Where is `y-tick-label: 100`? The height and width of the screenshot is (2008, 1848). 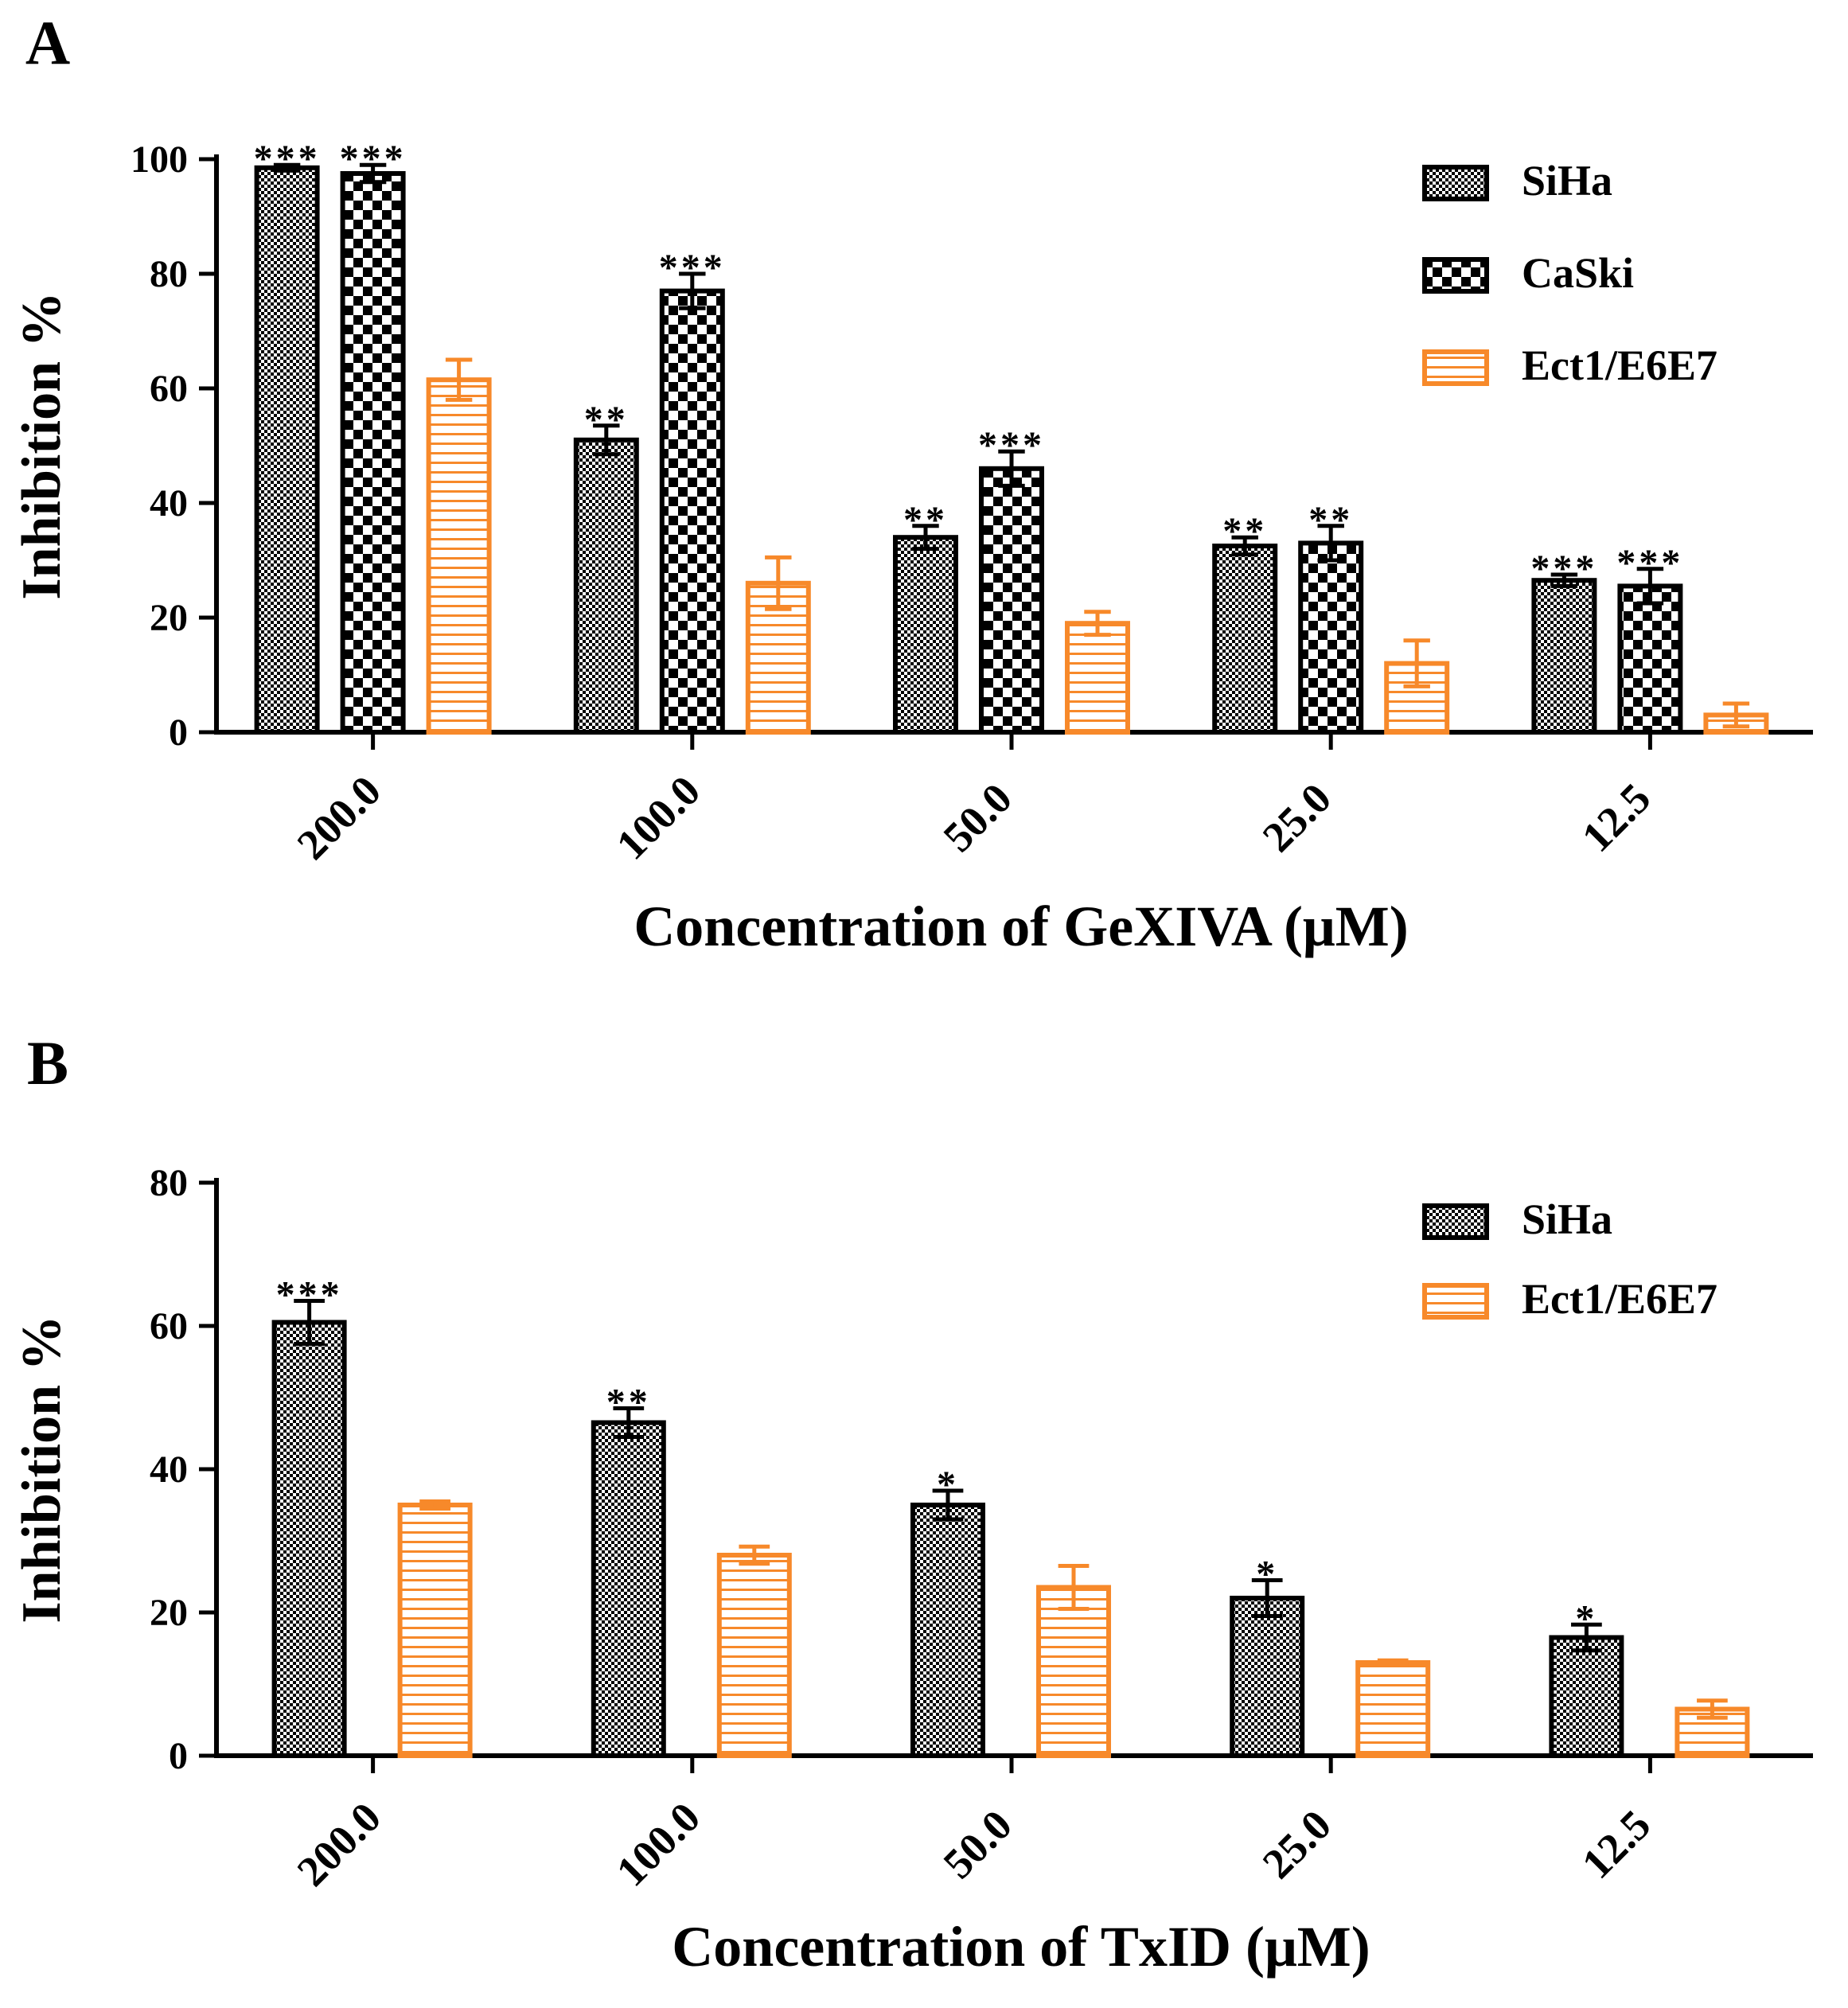
y-tick-label: 100 is located at coordinates (160, 160).